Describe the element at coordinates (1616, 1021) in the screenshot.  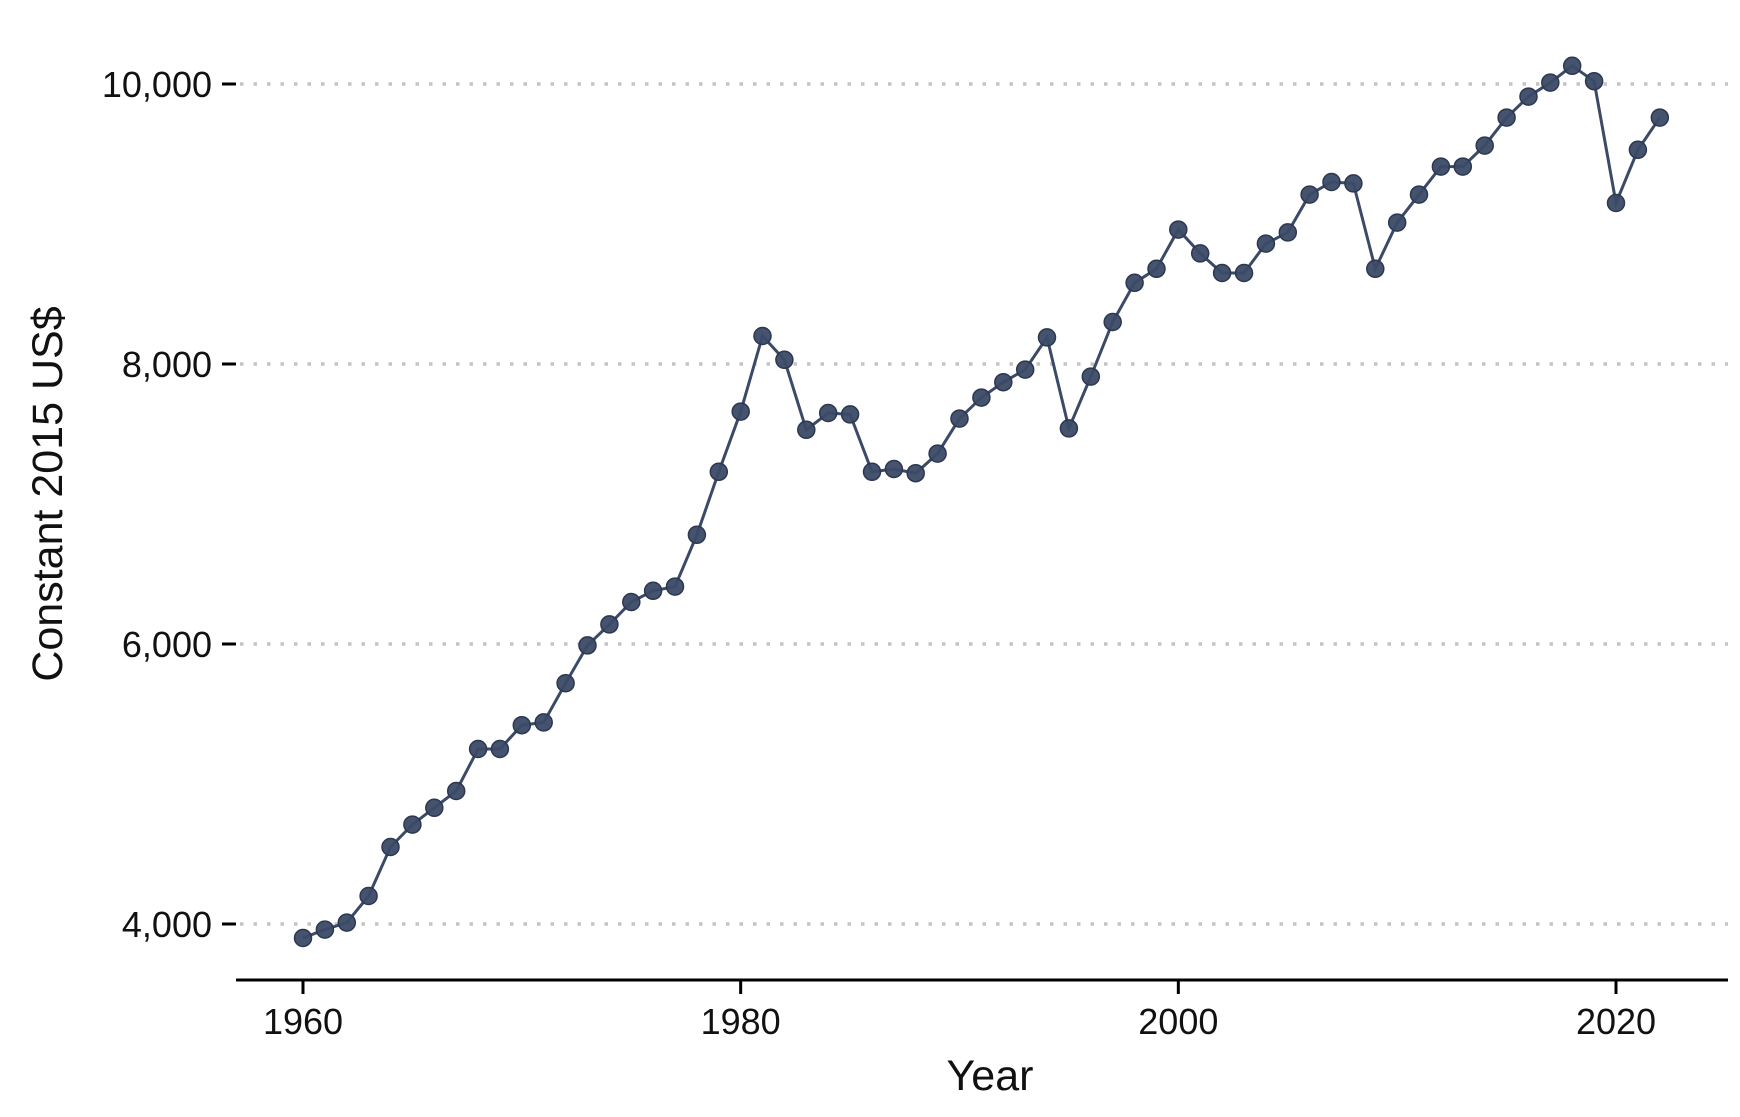
I see `x-tick-label: 2020` at that location.